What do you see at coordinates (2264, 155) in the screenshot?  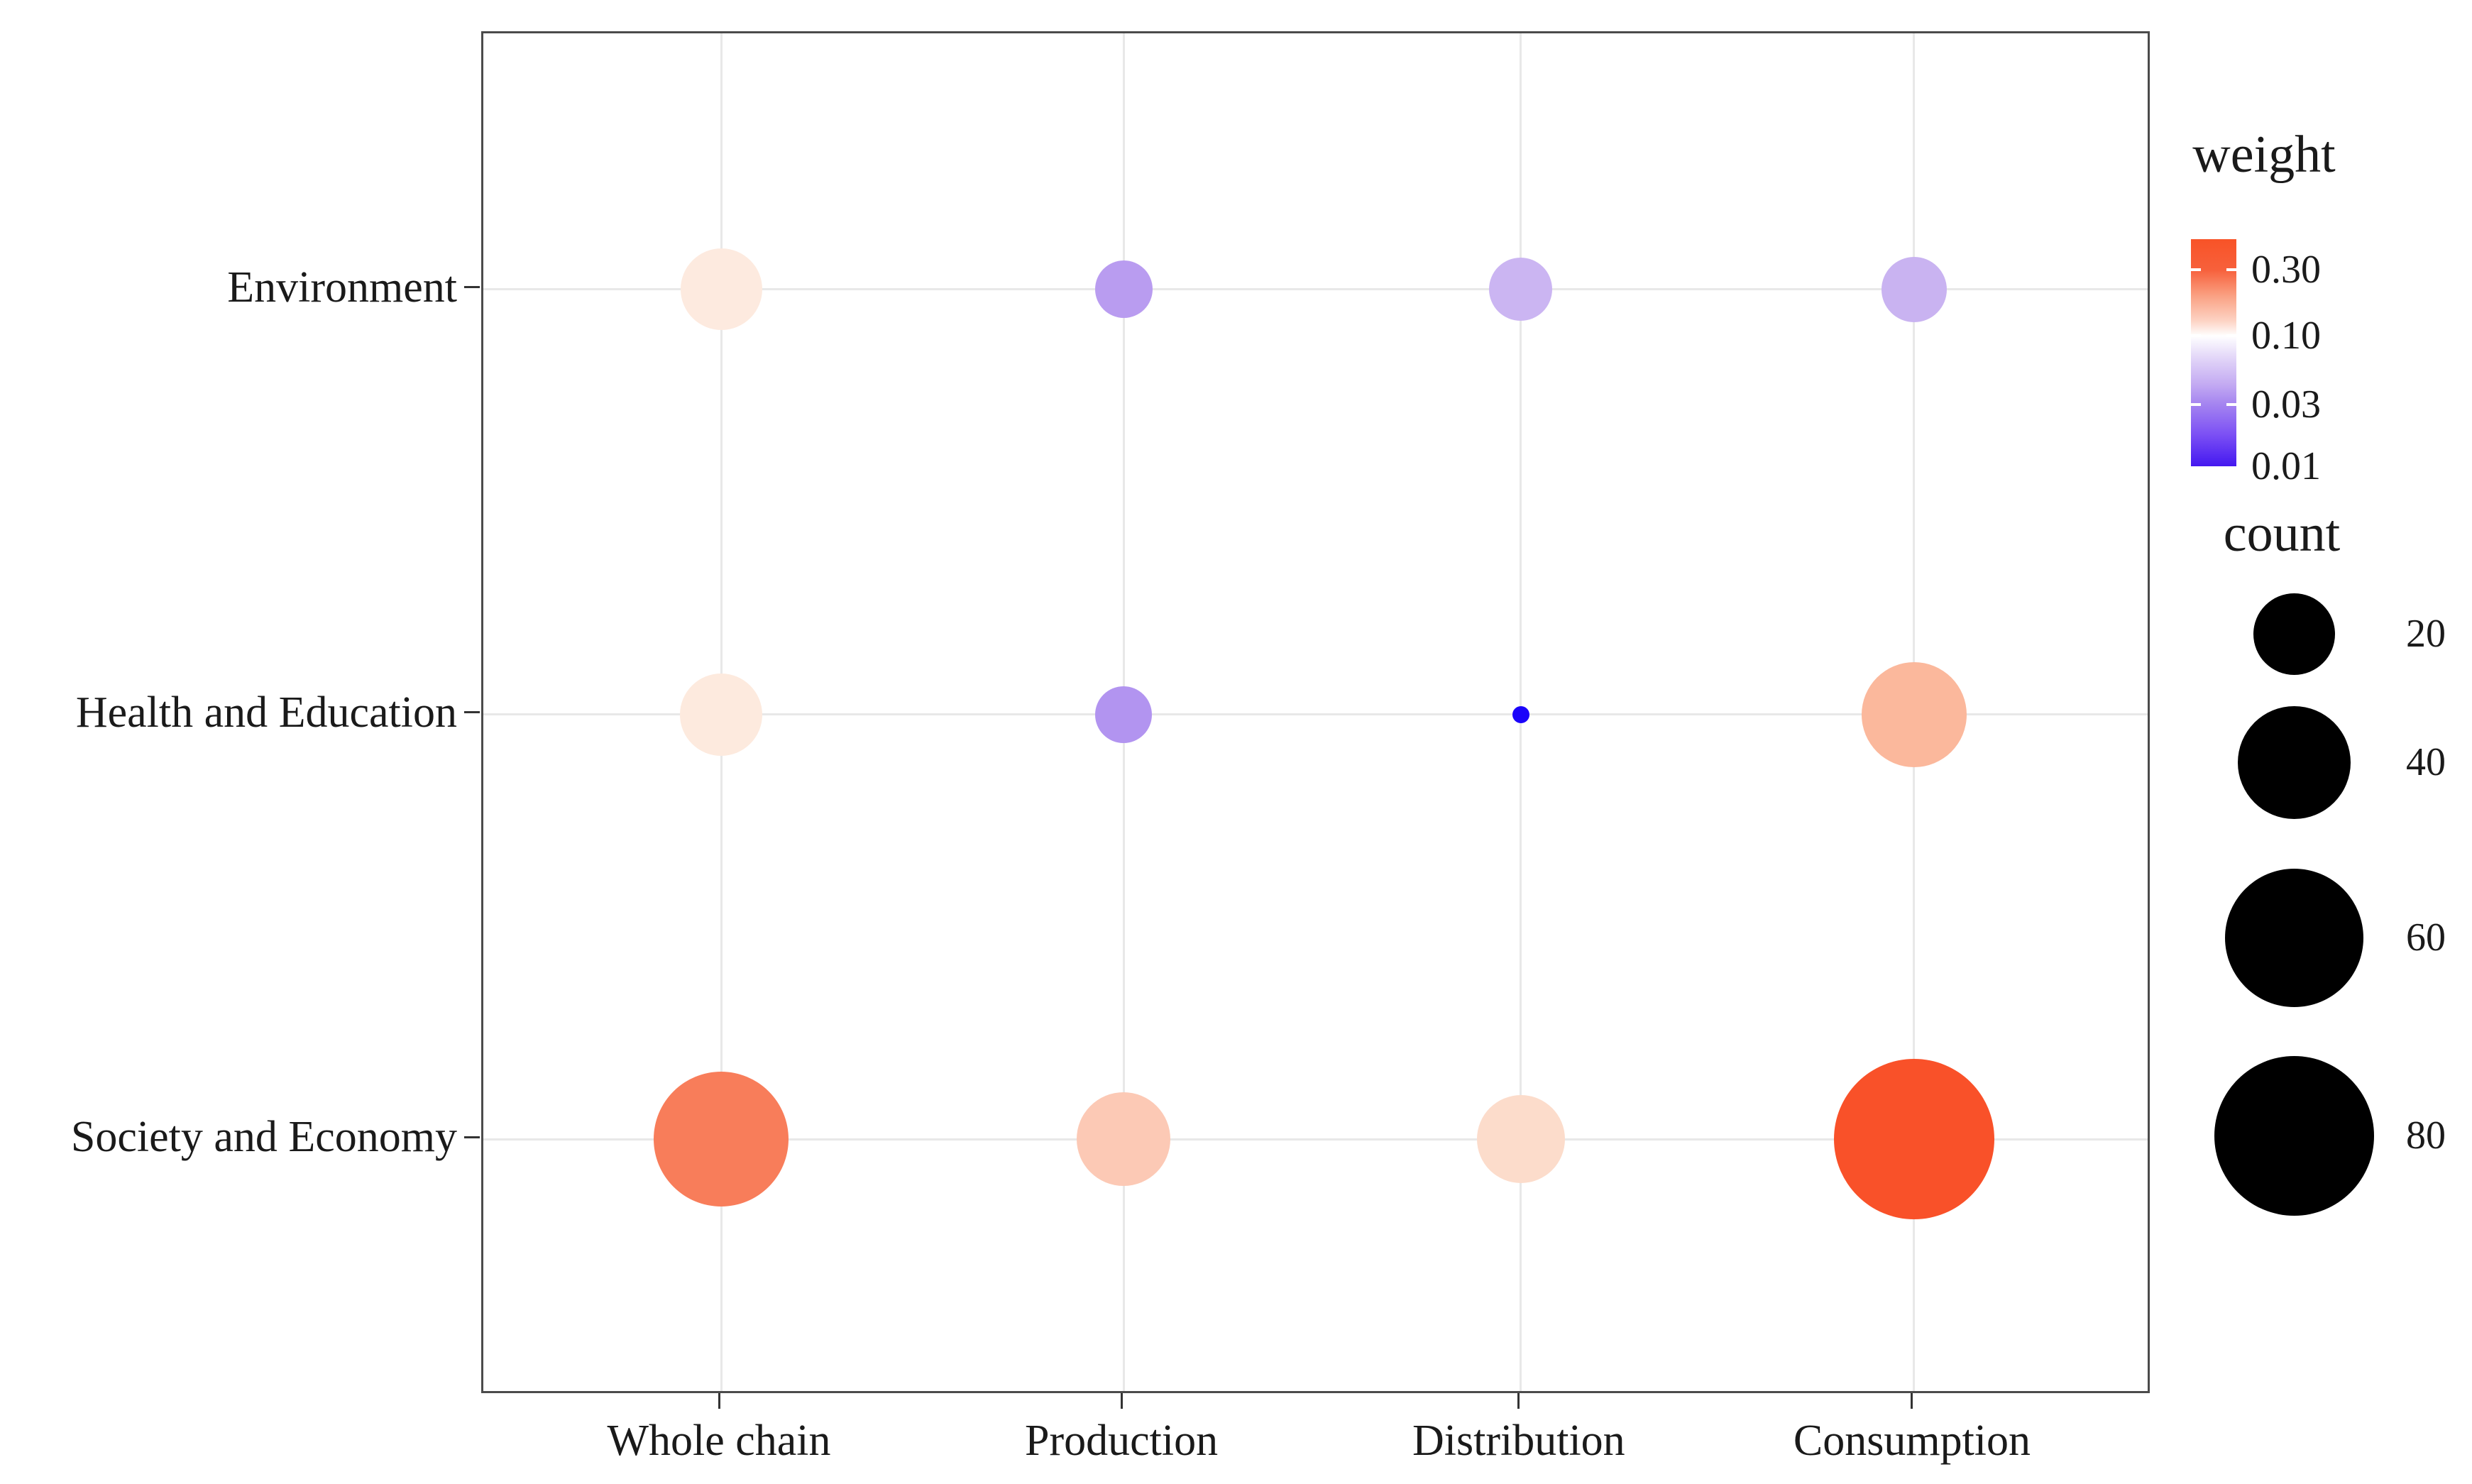 I see `weight-legend-title: weight` at bounding box center [2264, 155].